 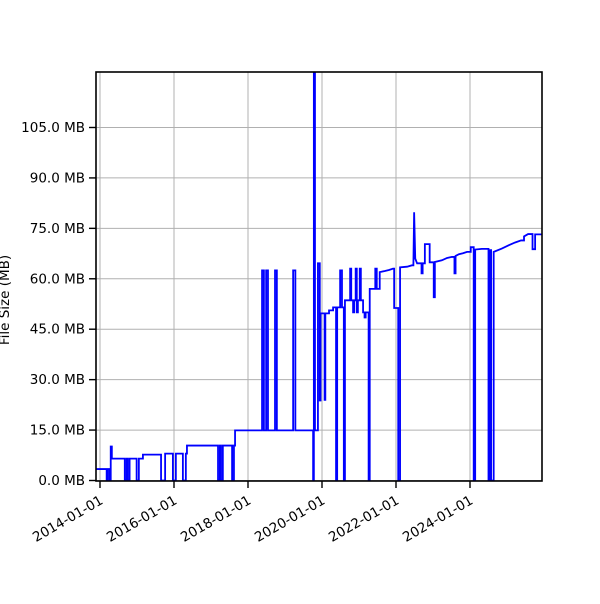 What do you see at coordinates (68, 519) in the screenshot?
I see `x-tick-label: 2014-01-01` at bounding box center [68, 519].